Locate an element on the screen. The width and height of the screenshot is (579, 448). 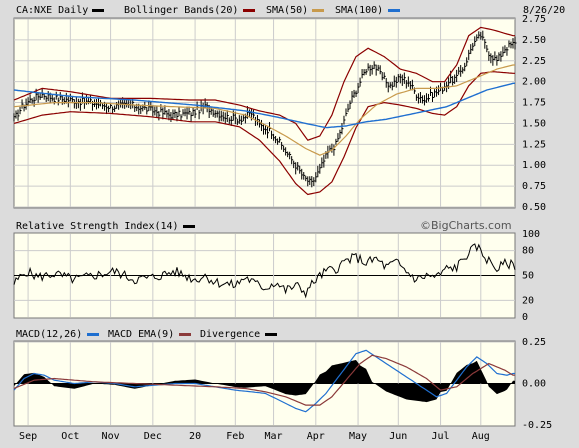
x-axis-label: Apr is located at coordinates (316, 436).